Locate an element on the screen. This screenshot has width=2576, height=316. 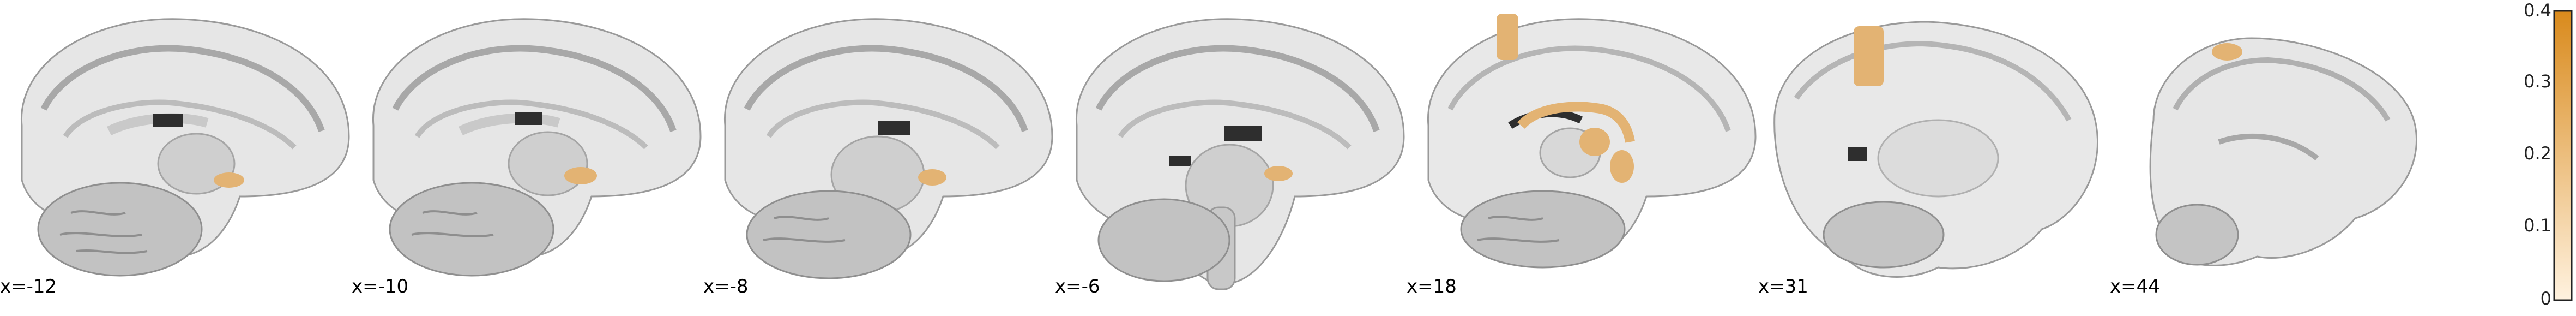
colorbar-gradient is located at coordinates (2563, 155).